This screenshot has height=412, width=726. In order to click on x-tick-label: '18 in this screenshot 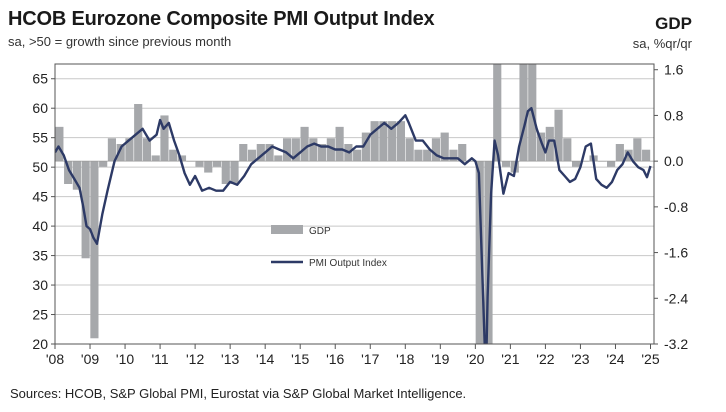, I will do `click(405, 359)`.